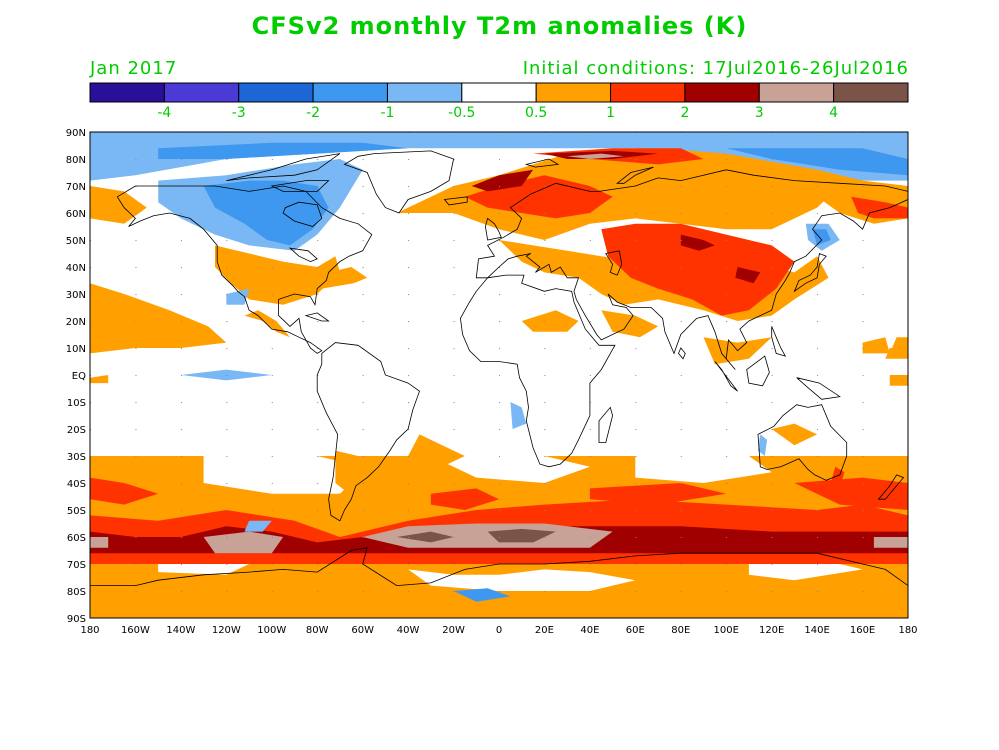 The image size is (999, 750). Describe the element at coordinates (76, 133) in the screenshot. I see `latitude-label: 90N` at that location.